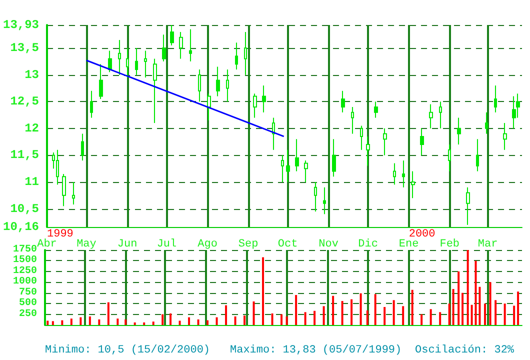  I want to click on y-tick-label: 13, so click(32, 75).